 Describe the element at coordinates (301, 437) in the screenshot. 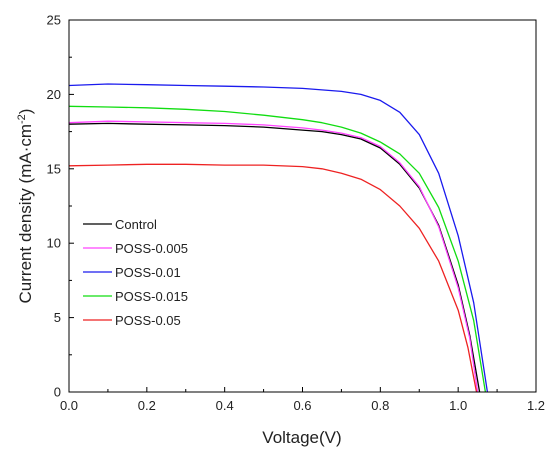

I see `x-axis-title: Voltage(V)` at that location.